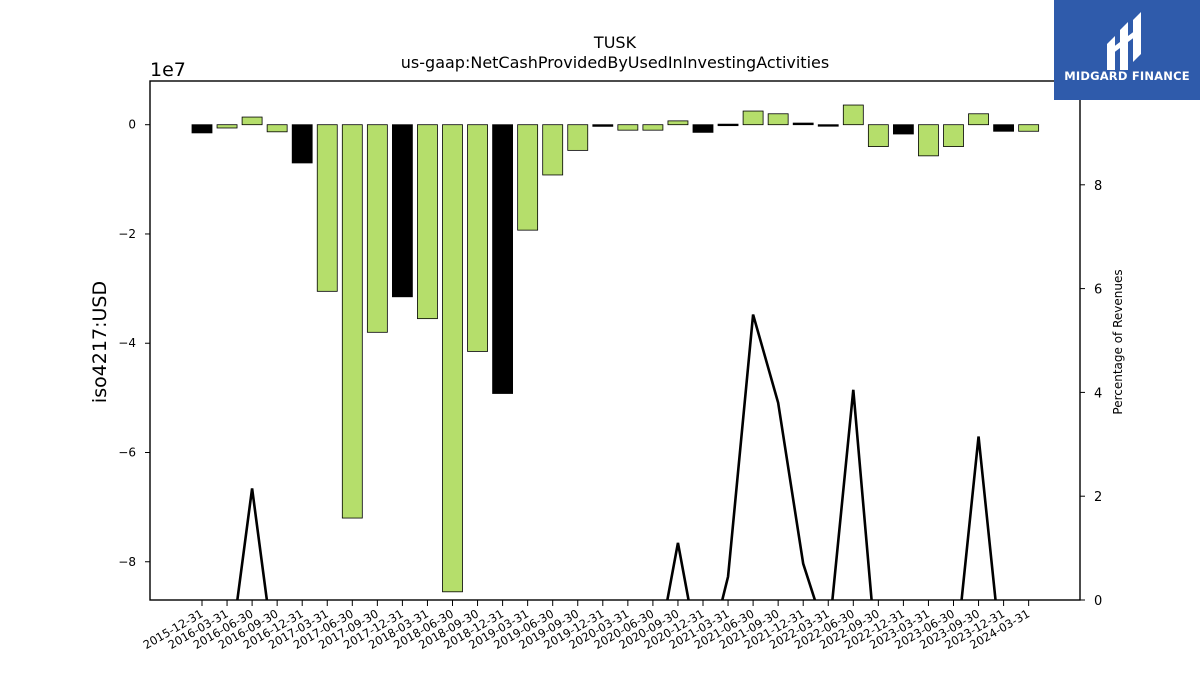  What do you see at coordinates (1124, 41) in the screenshot?
I see `midgard-logo-icon` at bounding box center [1124, 41].